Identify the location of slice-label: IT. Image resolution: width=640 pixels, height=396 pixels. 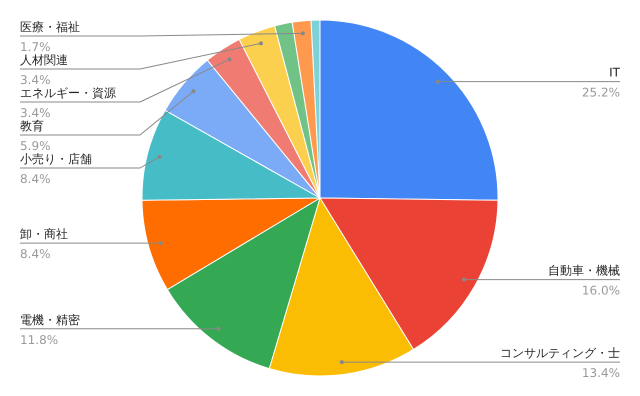
(615, 73).